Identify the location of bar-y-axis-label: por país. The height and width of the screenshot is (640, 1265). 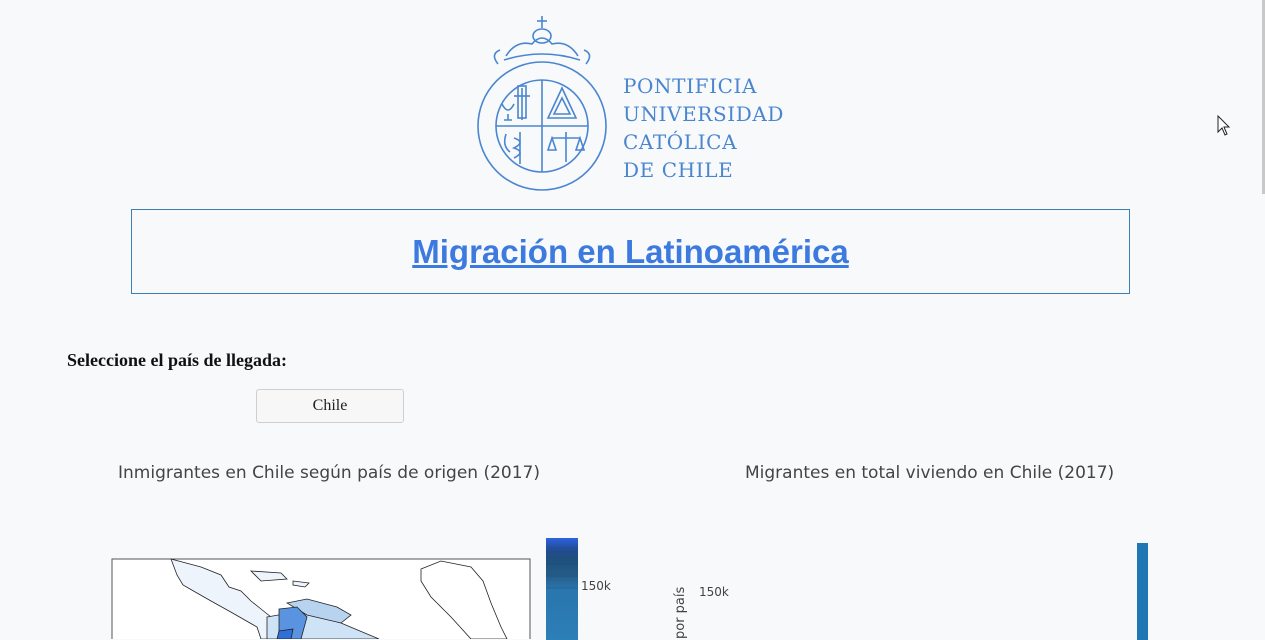
(680, 595).